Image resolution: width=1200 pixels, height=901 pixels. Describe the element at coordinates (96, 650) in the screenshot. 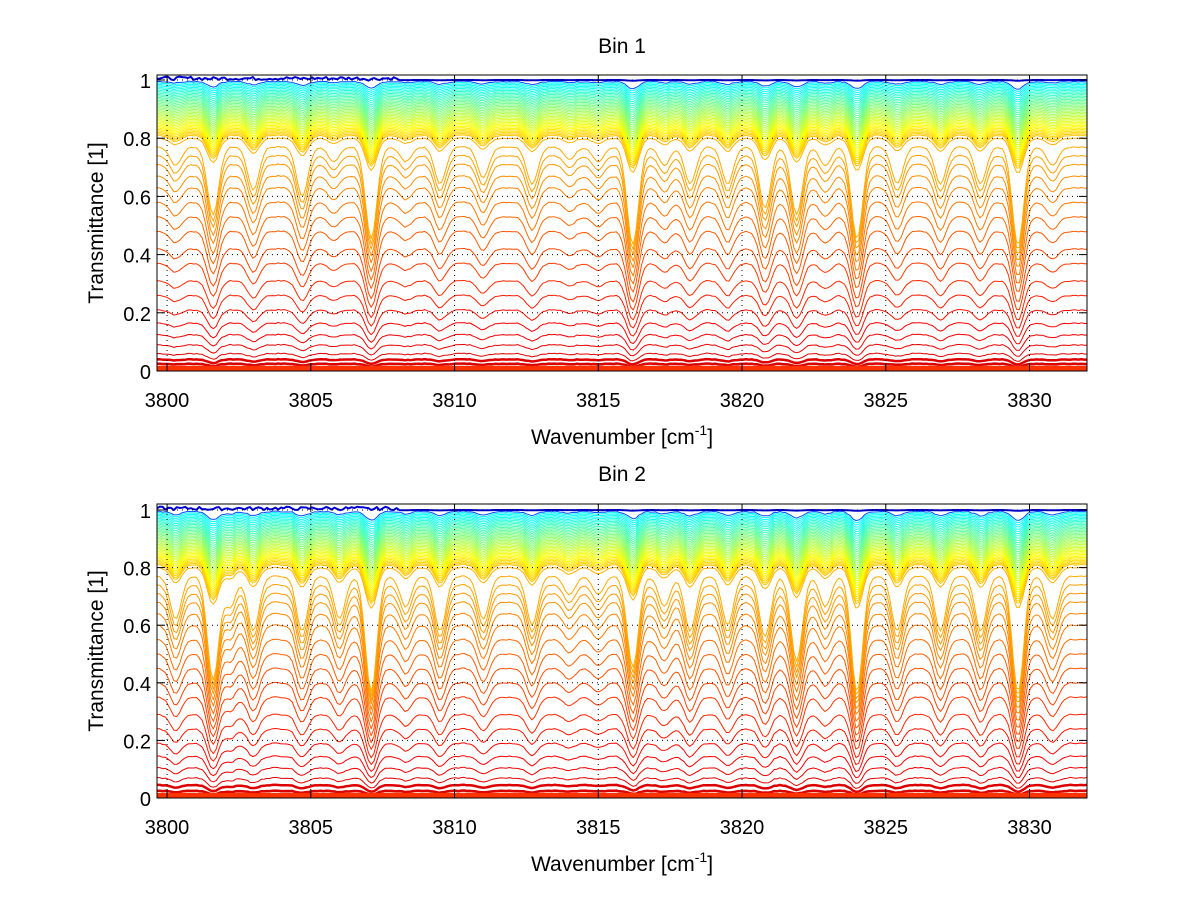

I see `y-axis-label: Transmittance [1]` at that location.